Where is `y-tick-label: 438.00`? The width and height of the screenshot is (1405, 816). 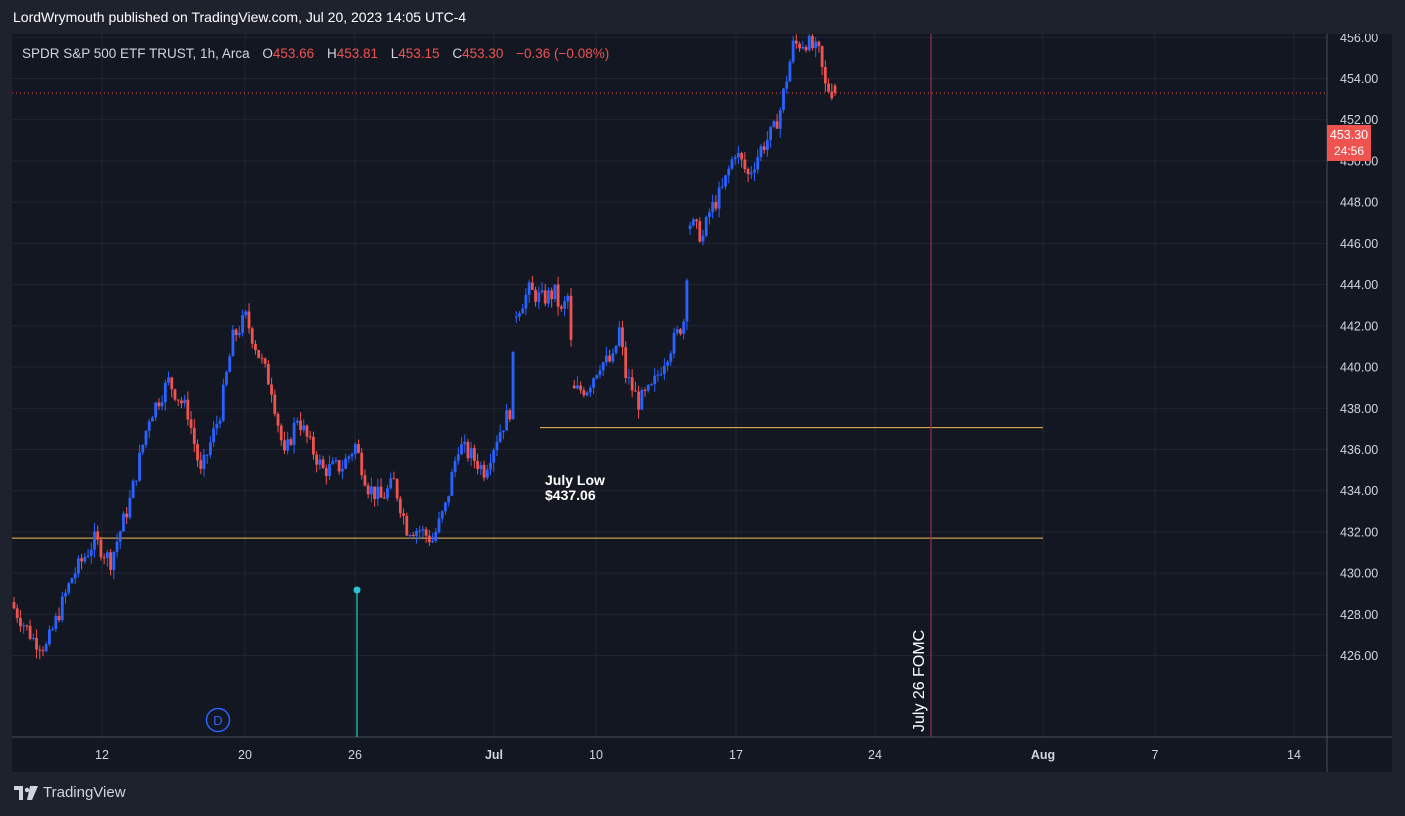
y-tick-label: 438.00 is located at coordinates (1359, 409).